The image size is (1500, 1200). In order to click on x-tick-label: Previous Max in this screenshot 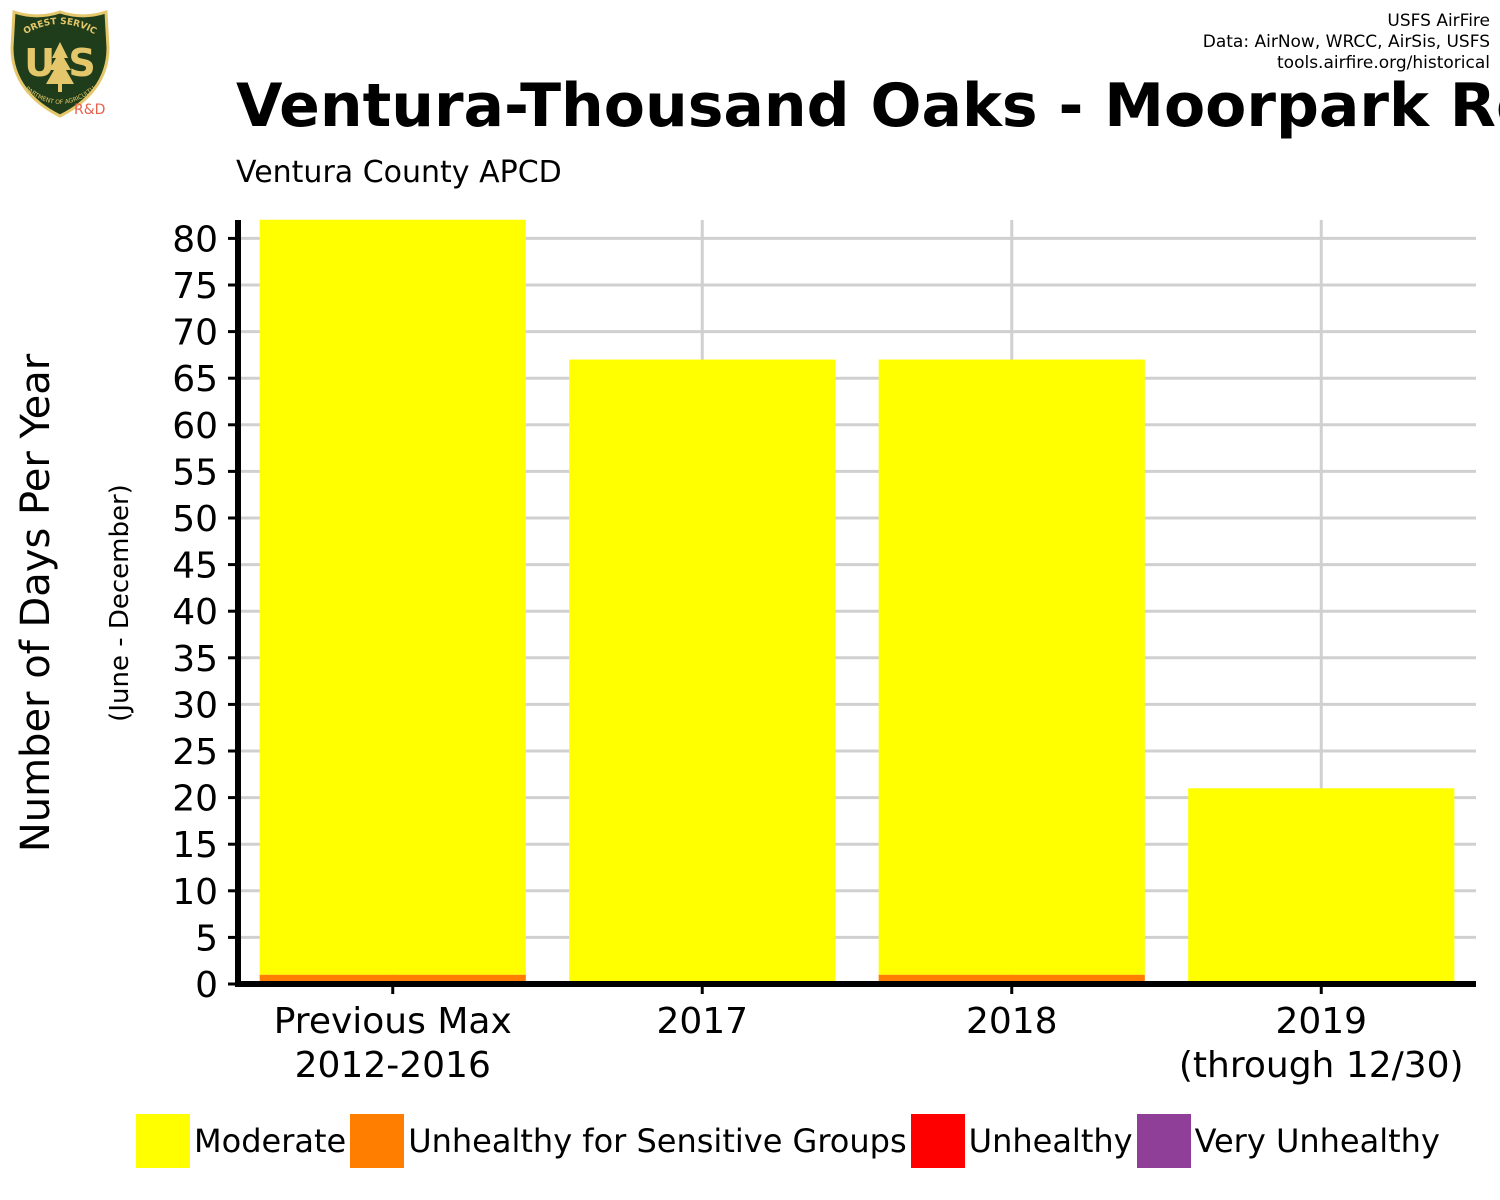, I will do `click(393, 1021)`.